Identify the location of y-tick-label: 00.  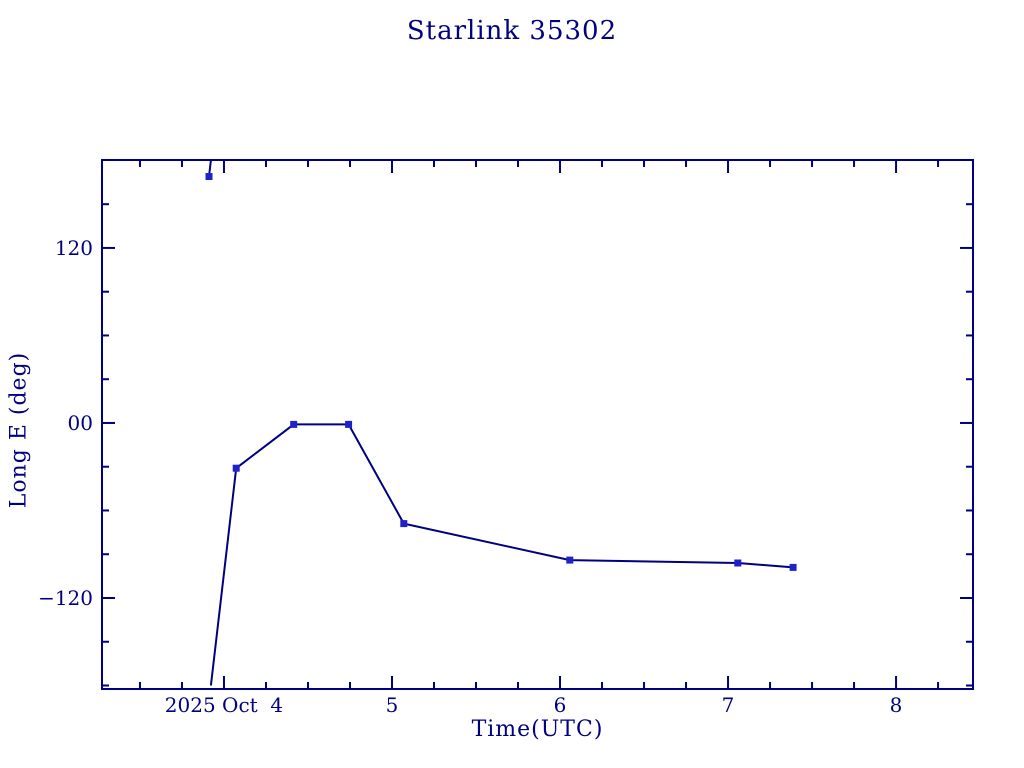
(80, 423).